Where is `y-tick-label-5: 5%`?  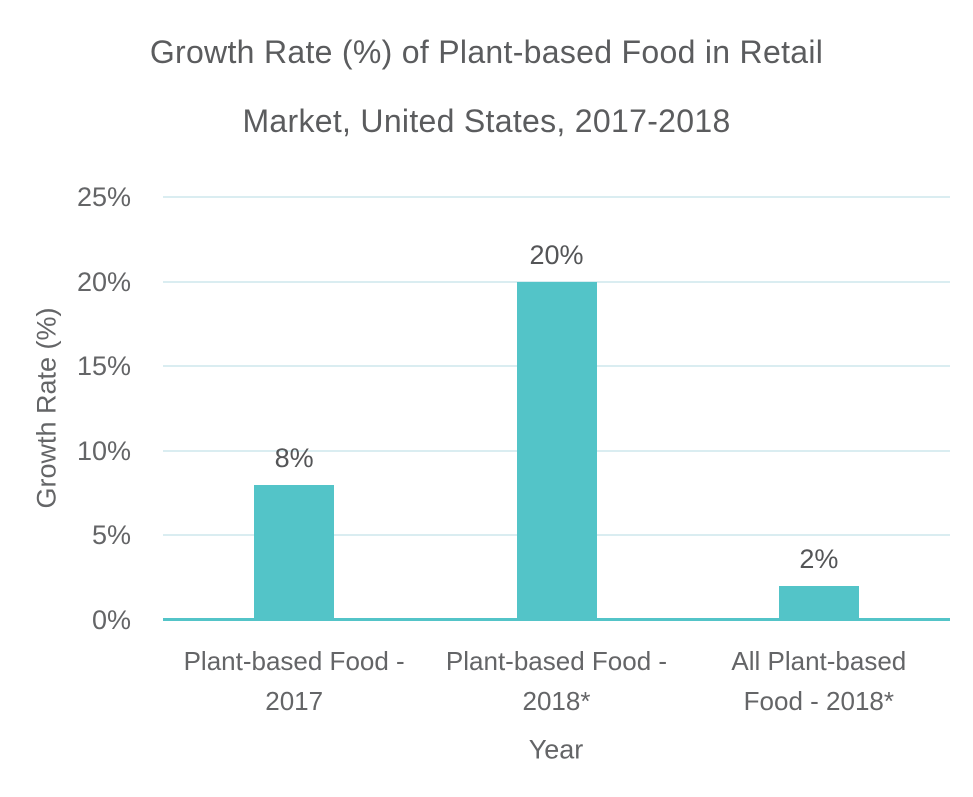 y-tick-label-5: 5% is located at coordinates (111, 535).